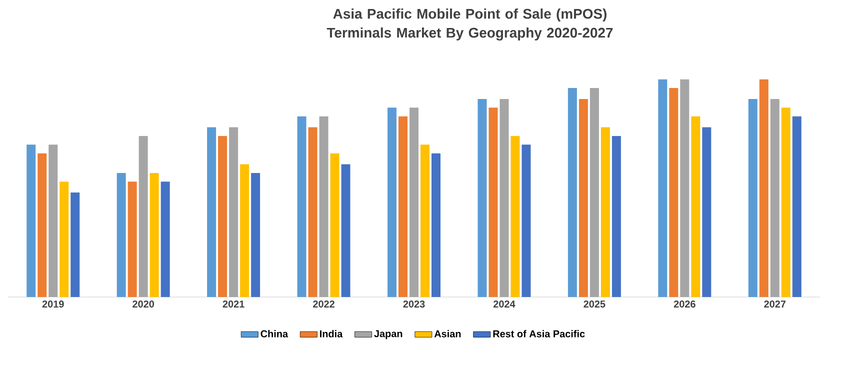 Image resolution: width=859 pixels, height=367 pixels. What do you see at coordinates (53, 304) in the screenshot?
I see `x-tick-label: 2019` at bounding box center [53, 304].